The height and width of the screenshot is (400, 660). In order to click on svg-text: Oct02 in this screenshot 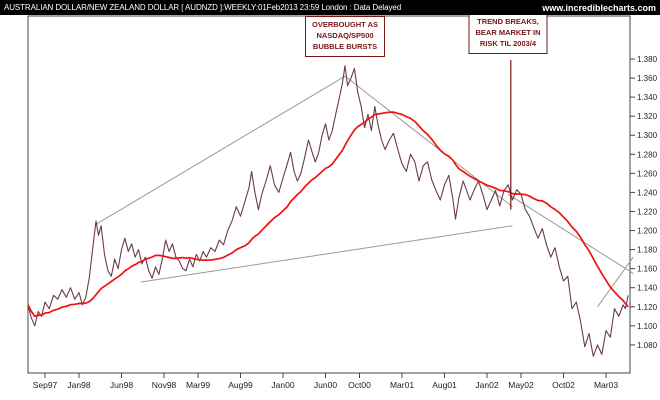, I will do `click(563, 385)`.